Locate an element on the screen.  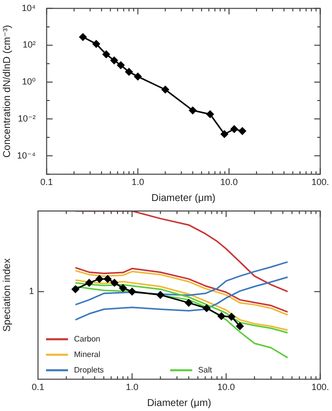
legend-label: Droplets is located at coordinates (89, 369).